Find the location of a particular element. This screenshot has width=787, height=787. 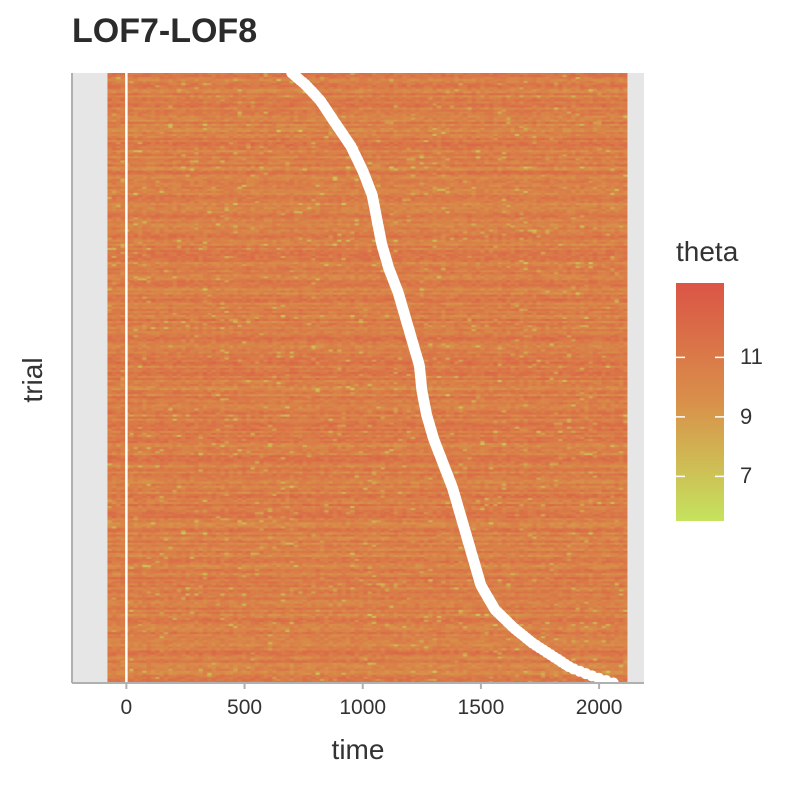

x-tick-label: 0 is located at coordinates (127, 707).